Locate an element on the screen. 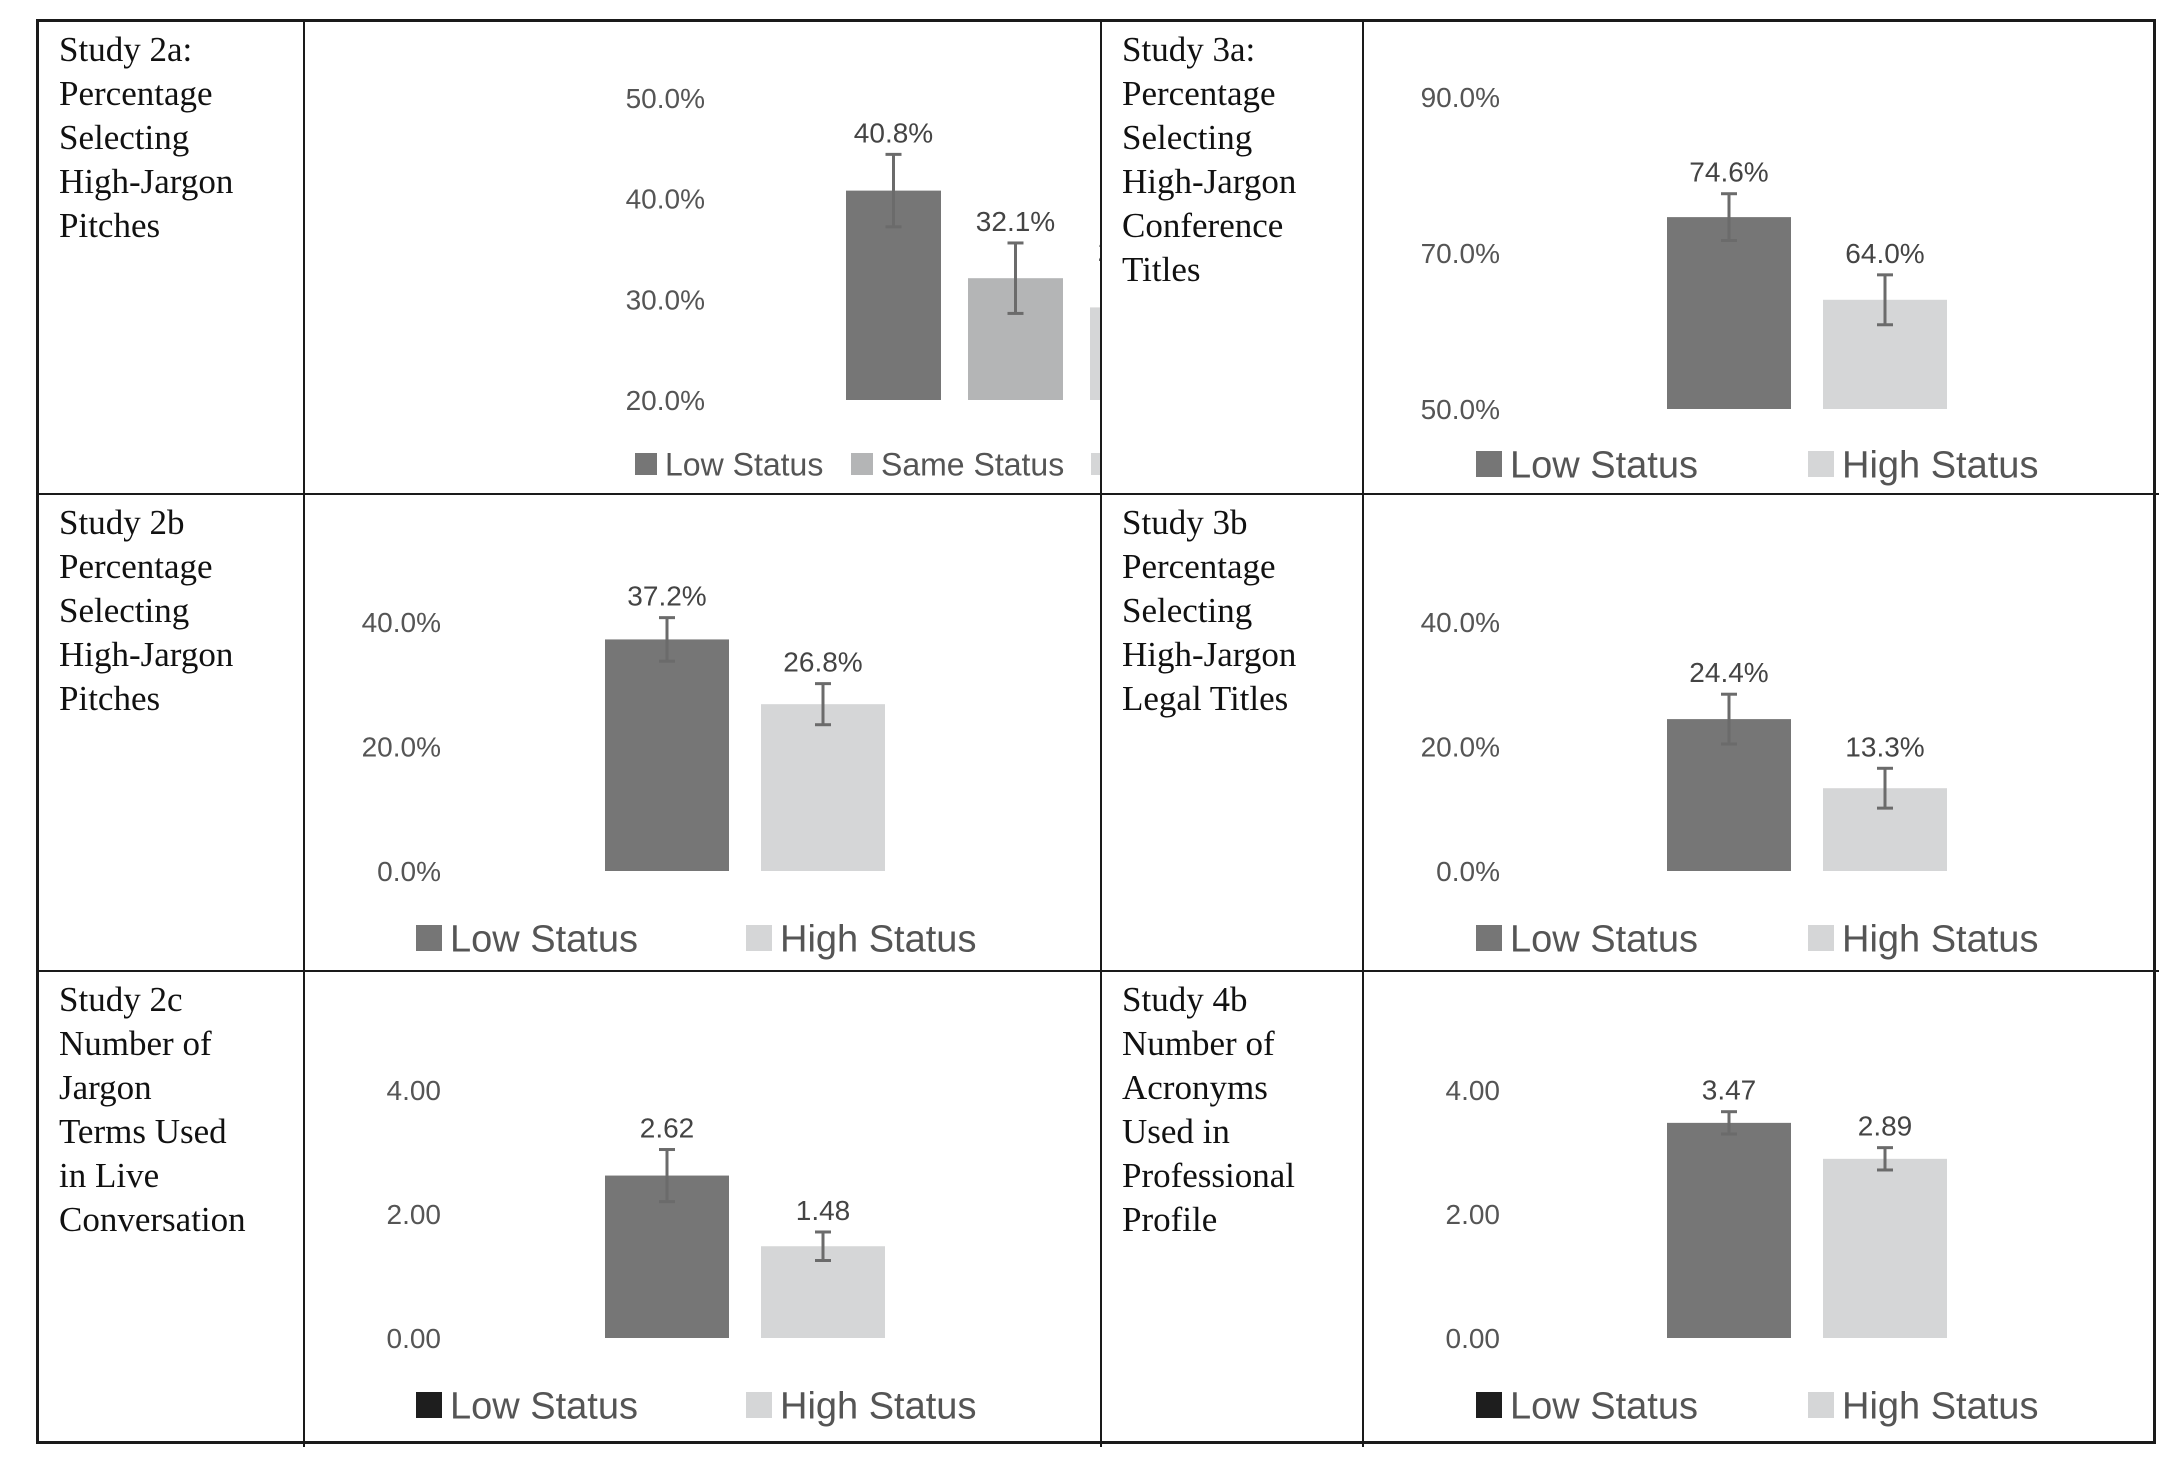  panel-label-line: in Live is located at coordinates (109, 1175).